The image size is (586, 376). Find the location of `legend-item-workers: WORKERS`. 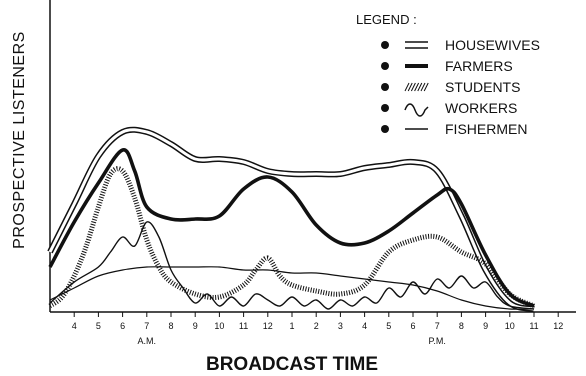

legend-item-workers: WORKERS is located at coordinates (449, 108).